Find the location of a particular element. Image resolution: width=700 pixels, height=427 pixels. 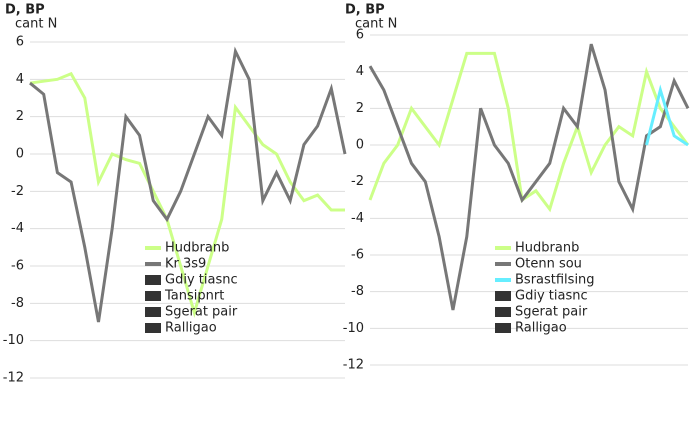

legend-label: Bsrastfilsing is located at coordinates (555, 280).